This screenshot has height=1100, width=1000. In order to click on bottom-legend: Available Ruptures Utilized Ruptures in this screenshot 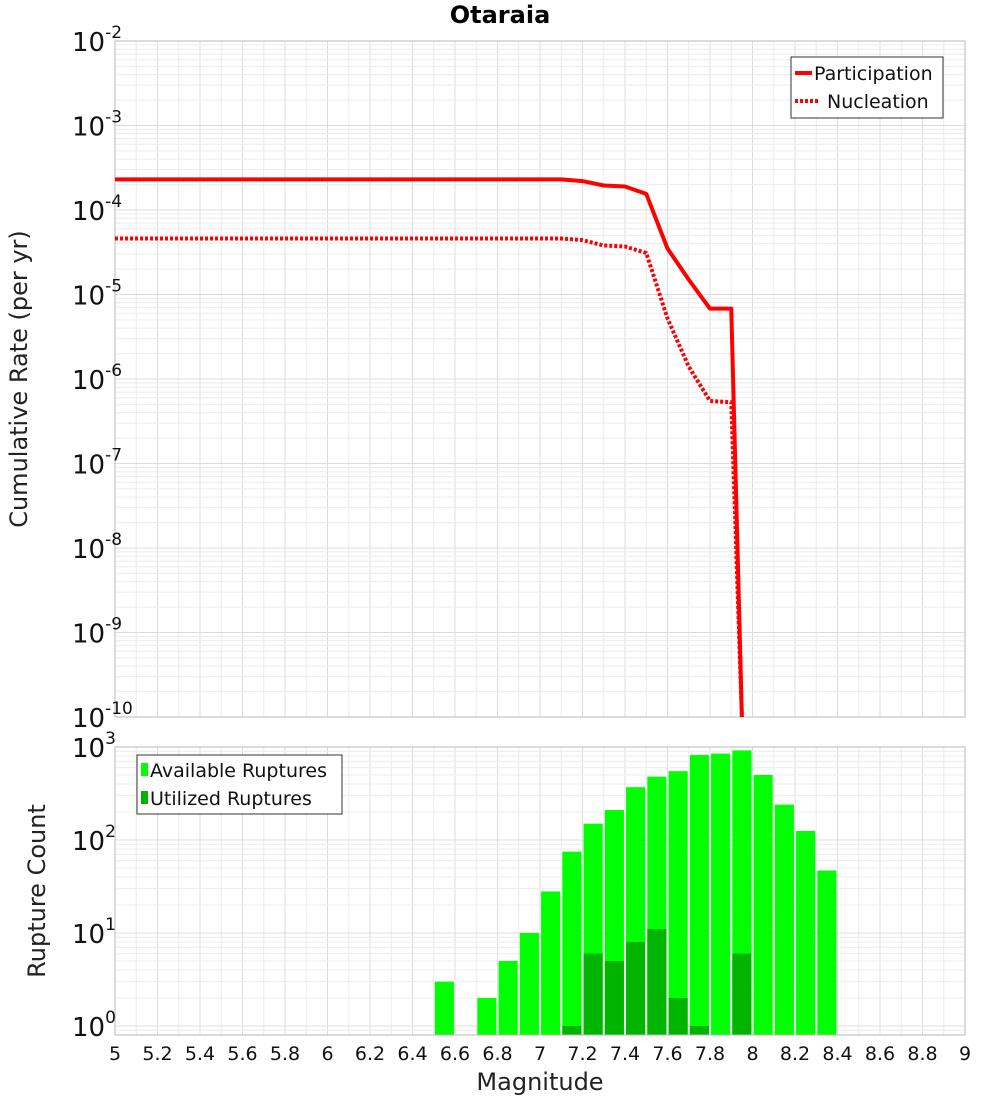, I will do `click(239, 784)`.